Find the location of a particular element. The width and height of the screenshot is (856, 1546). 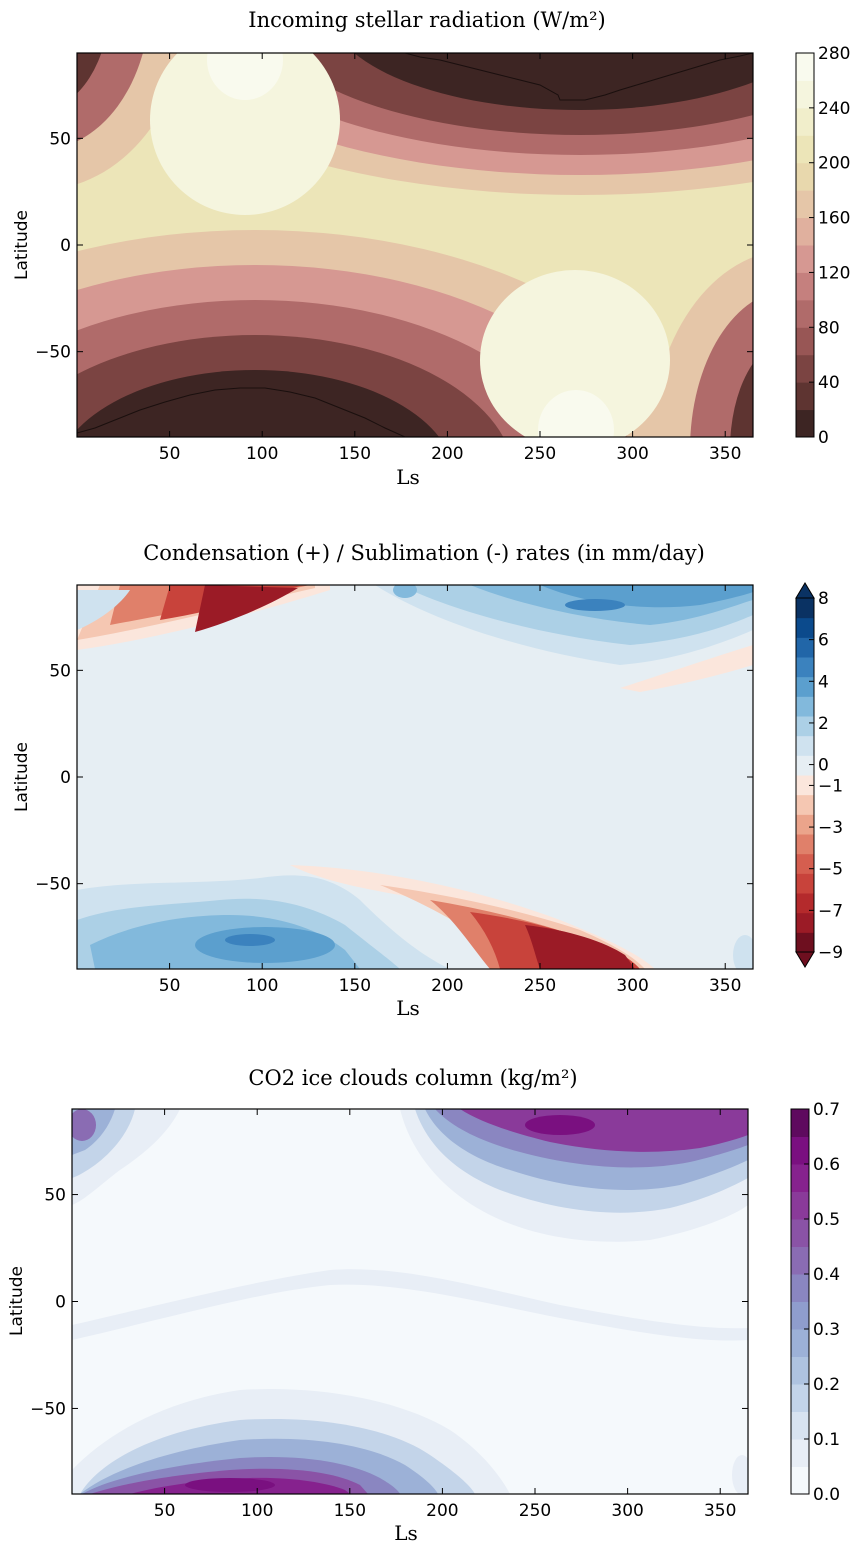

condensation-southeast-condensation is located at coordinates (743, 952).